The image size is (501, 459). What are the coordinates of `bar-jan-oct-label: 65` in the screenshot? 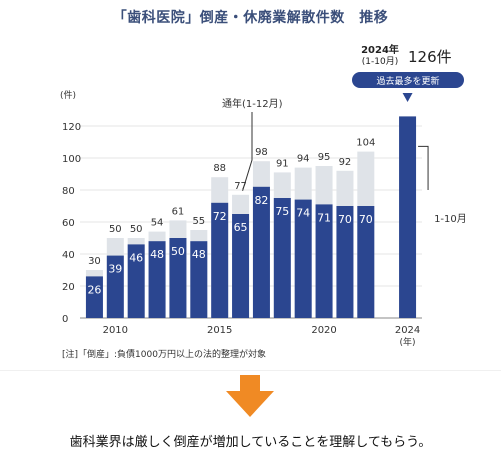 It's located at (241, 227).